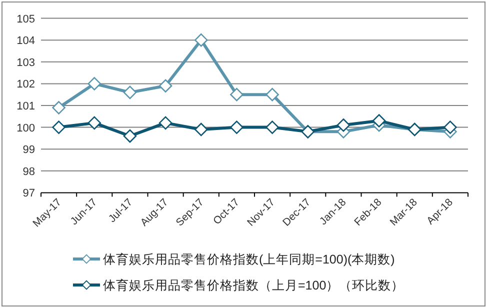 The height and width of the screenshot is (308, 487). What do you see at coordinates (25, 62) in the screenshot?
I see `y-tick-label: 103` at bounding box center [25, 62].